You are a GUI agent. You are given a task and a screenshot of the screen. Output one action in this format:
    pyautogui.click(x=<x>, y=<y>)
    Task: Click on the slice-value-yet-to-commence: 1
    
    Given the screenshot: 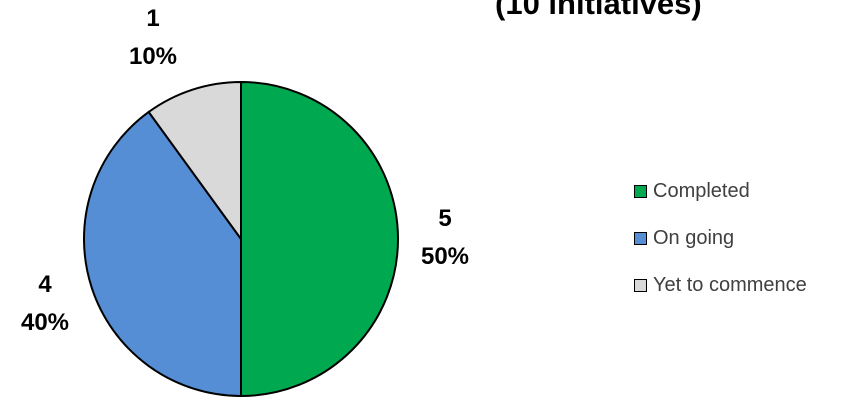 What is the action you would take?
    pyautogui.click(x=153, y=18)
    